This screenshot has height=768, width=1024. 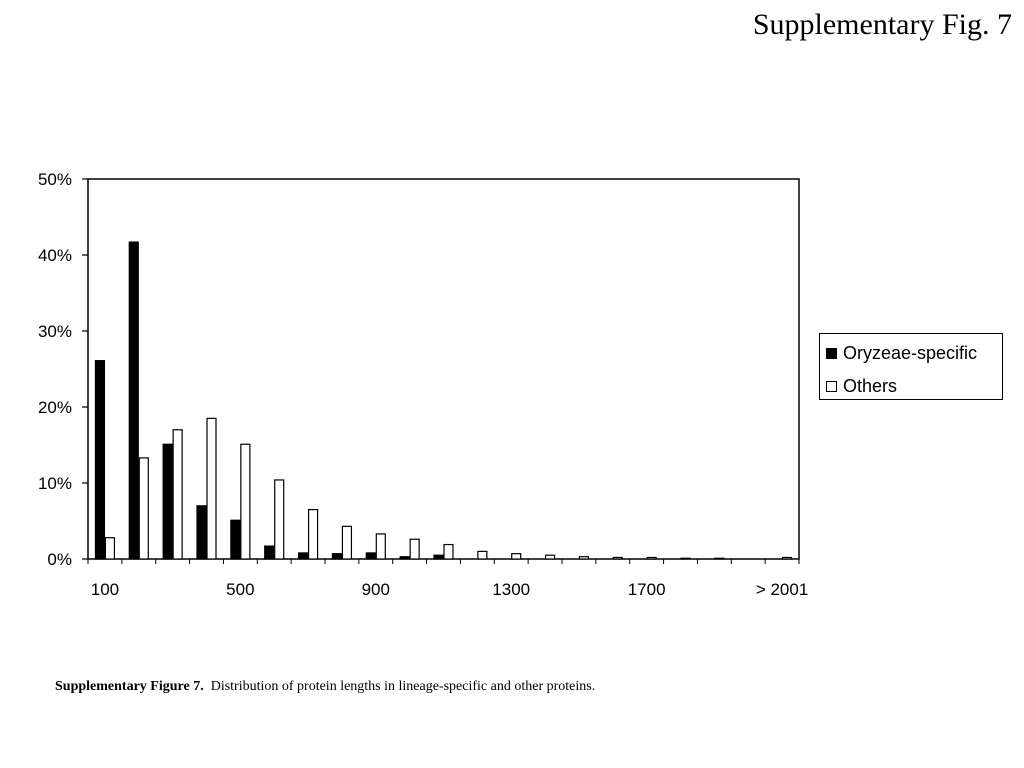 What do you see at coordinates (870, 386) in the screenshot?
I see `legend-label-others: Others` at bounding box center [870, 386].